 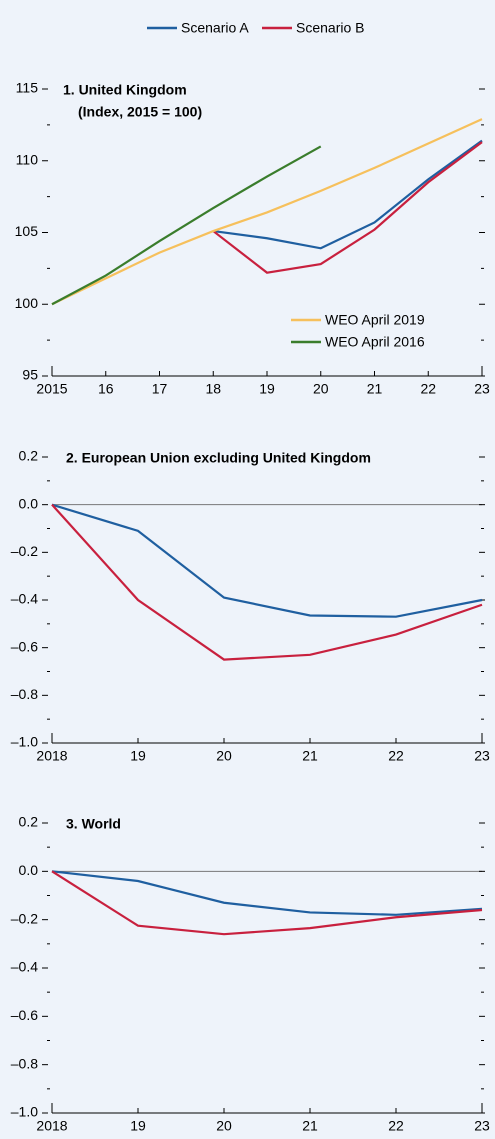 I want to click on legend-label: Scenario B, so click(x=330, y=28).